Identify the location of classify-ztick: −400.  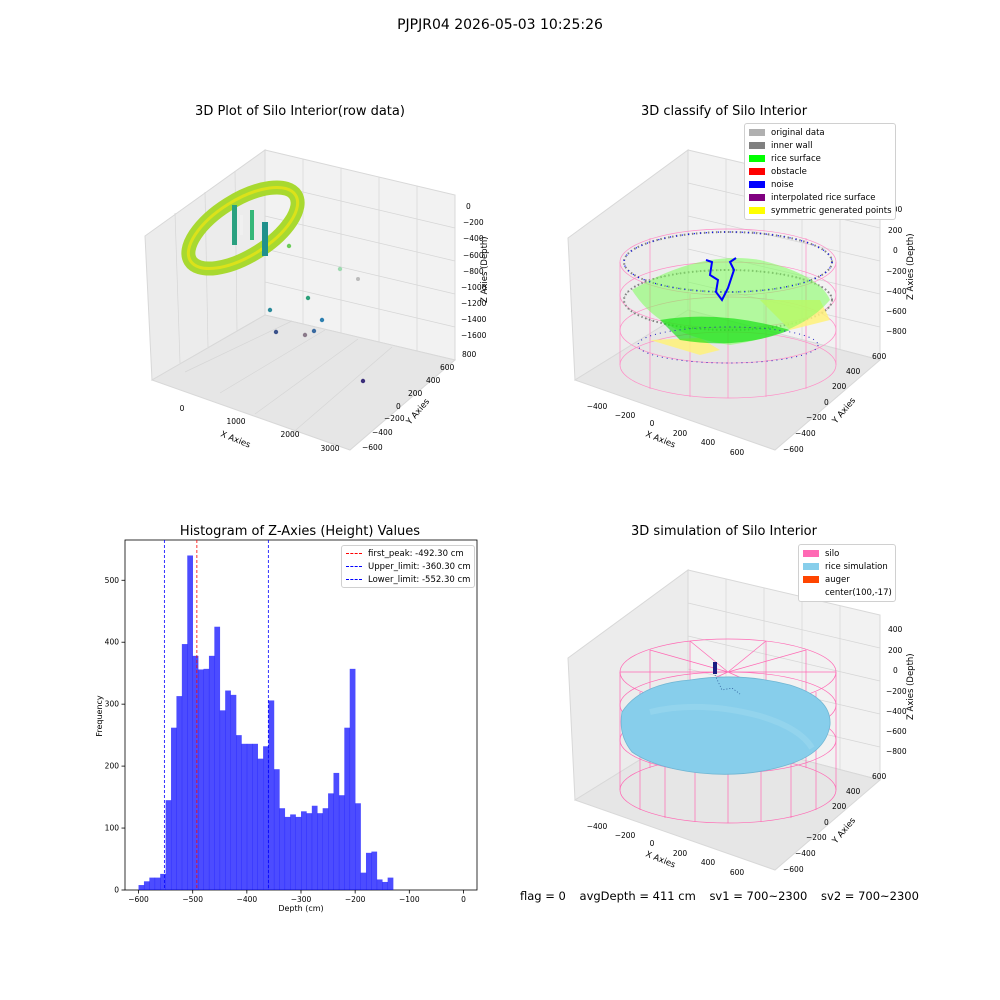
(896, 291).